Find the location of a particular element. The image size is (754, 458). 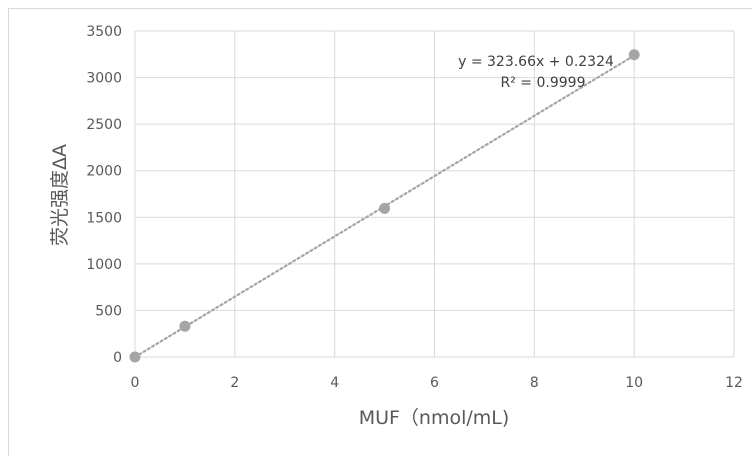

y-axis-title: 荧光强度ΔA is located at coordinates (60, 195).